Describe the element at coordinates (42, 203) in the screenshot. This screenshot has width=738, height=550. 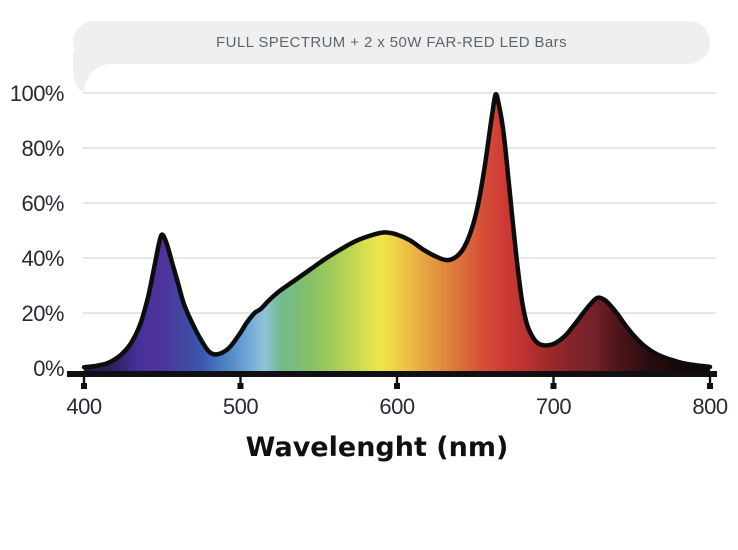
I see `y-tick-label: 60%` at that location.